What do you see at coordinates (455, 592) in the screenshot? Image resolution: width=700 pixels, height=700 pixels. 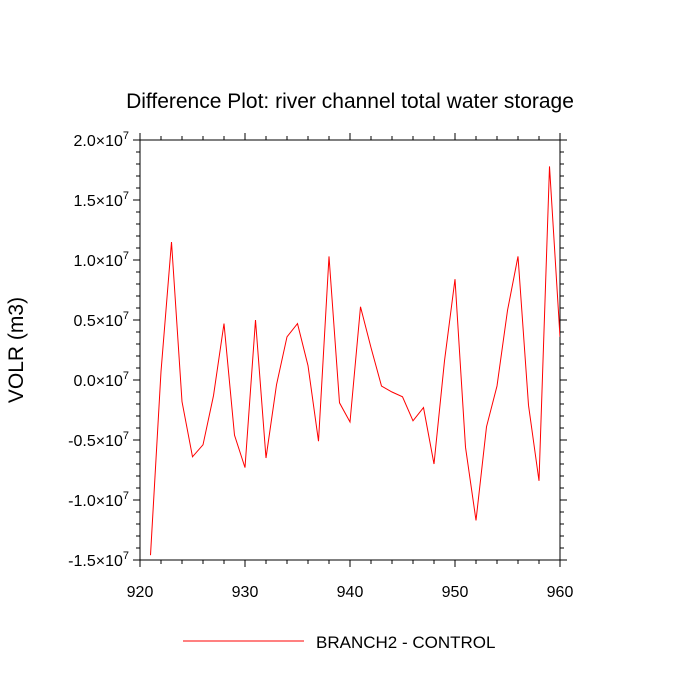 I see `x-tick-label: 950` at bounding box center [455, 592].